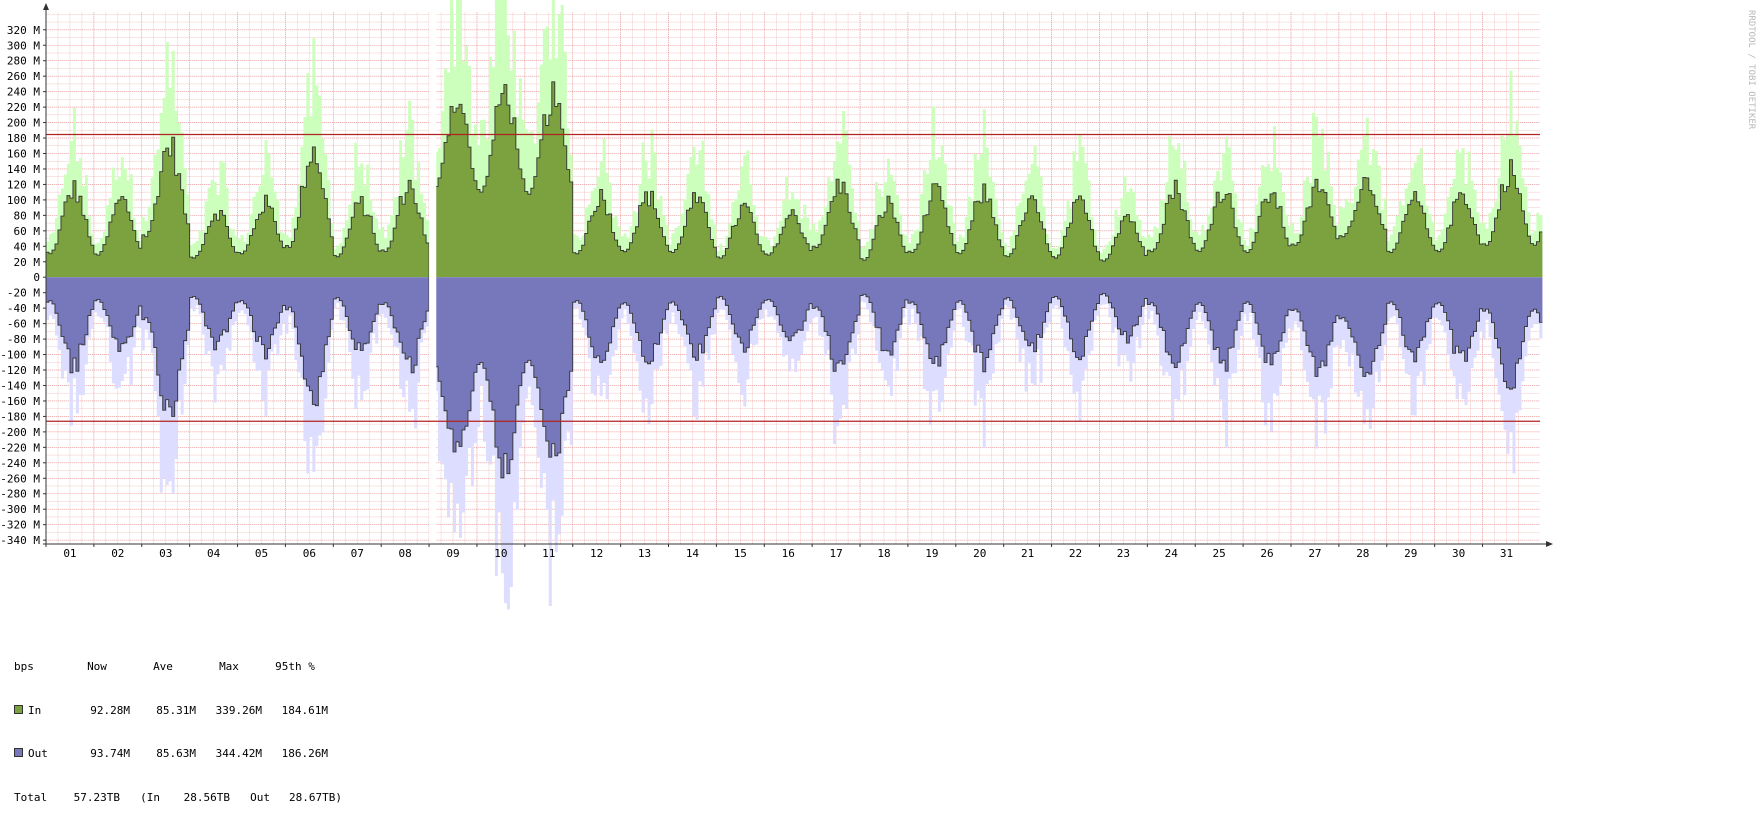  I want to click on legend-out-now: 93.74M, so click(110, 753).